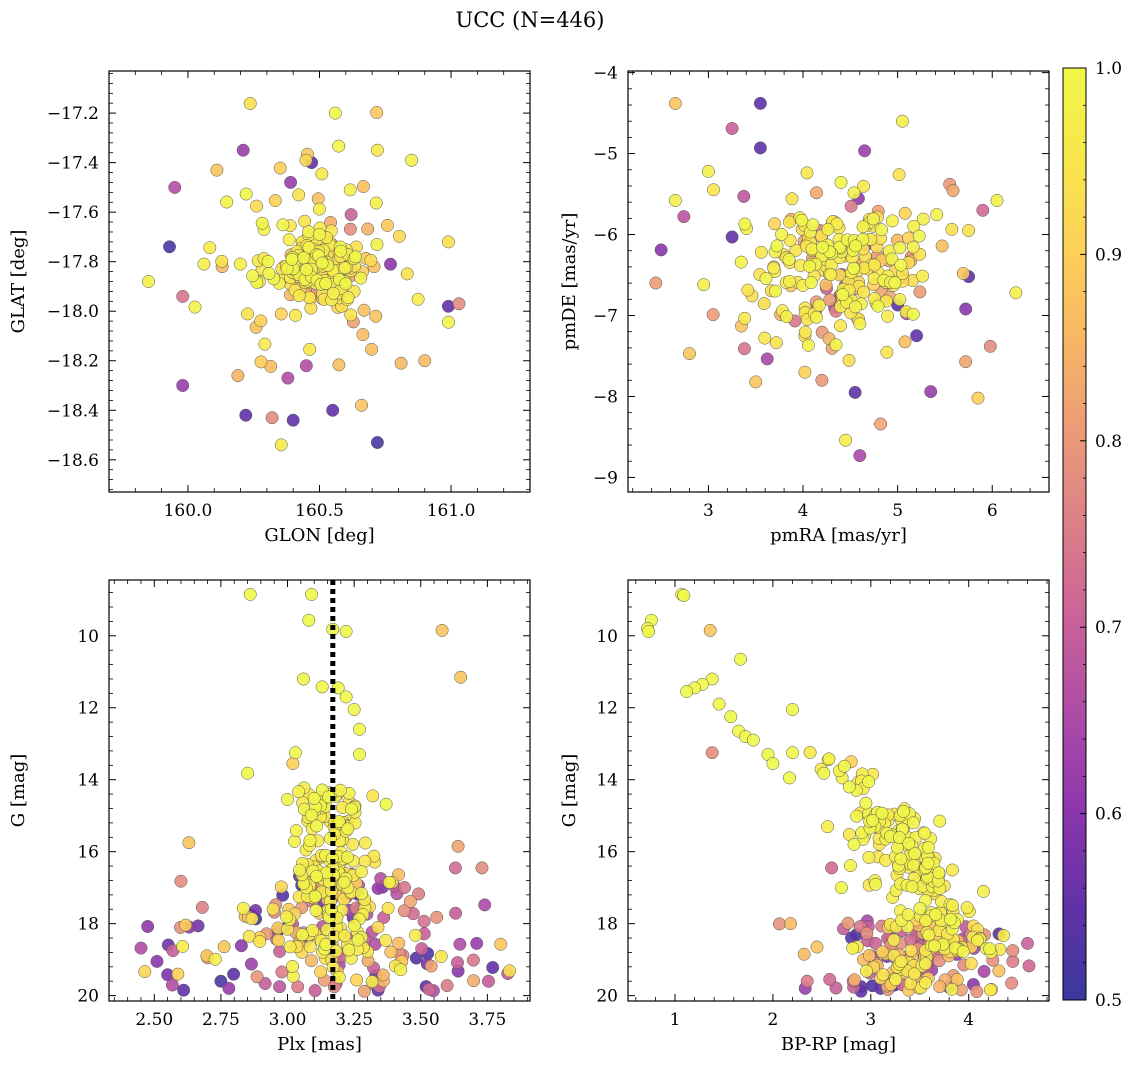  Describe the element at coordinates (451, 511) in the screenshot. I see `x-tick-label: 161.0` at that location.